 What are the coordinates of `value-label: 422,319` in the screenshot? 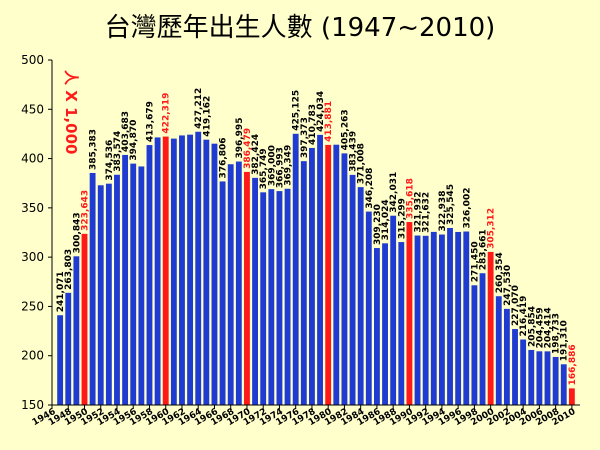 It's located at (167, 113).